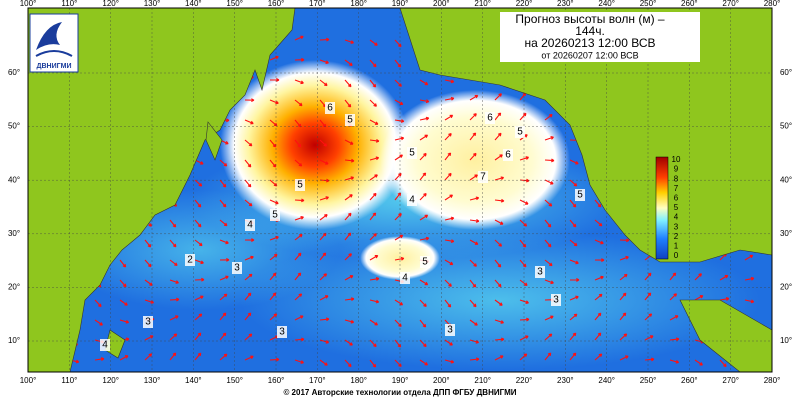 Image resolution: width=800 pixels, height=405 pixels. What do you see at coordinates (676, 246) in the screenshot?
I see `colorbar-label: 1` at bounding box center [676, 246].